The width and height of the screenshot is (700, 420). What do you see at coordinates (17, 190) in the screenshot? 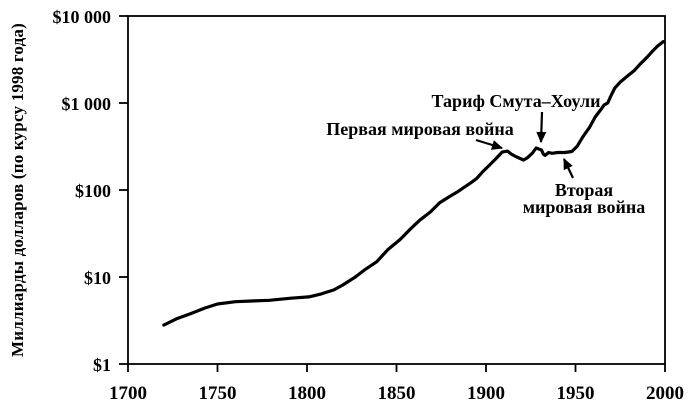
I see `y-axis-label: Миллиарды долларов (по курсу 1998 года)` at bounding box center [17, 190].